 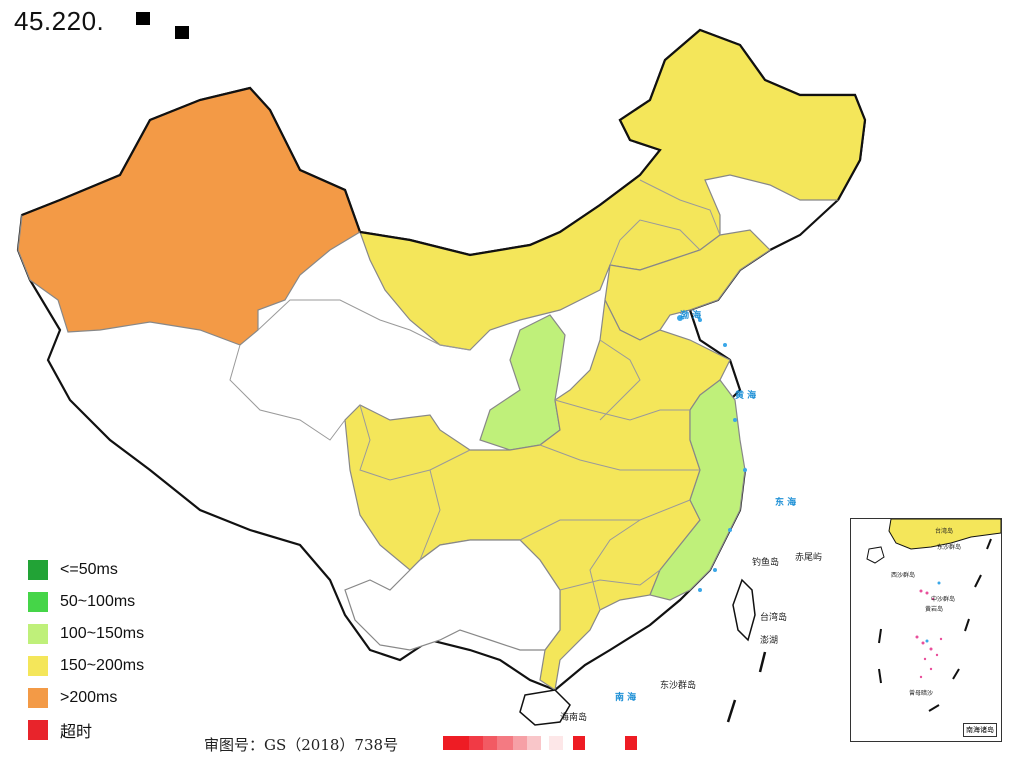 What do you see at coordinates (102, 665) in the screenshot?
I see `legend-label: 150~200ms` at bounding box center [102, 665].